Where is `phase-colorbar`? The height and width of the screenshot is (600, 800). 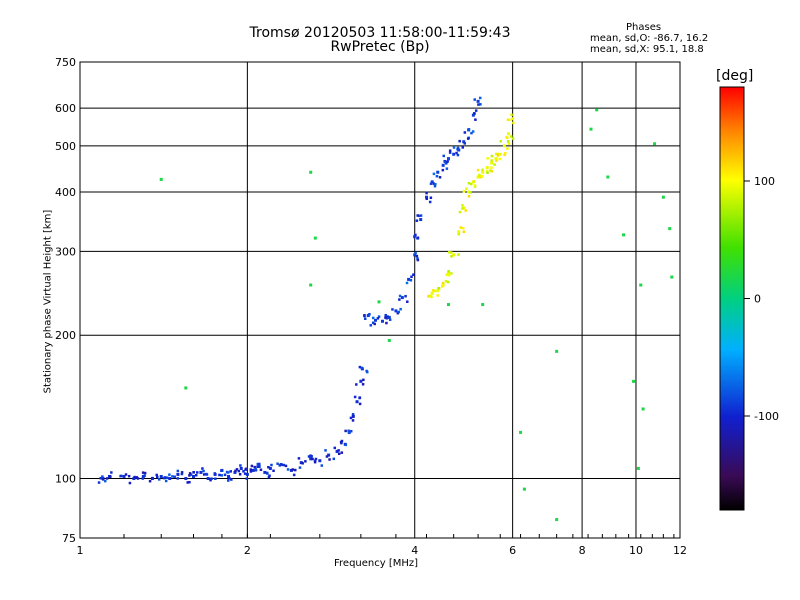
phase-colorbar is located at coordinates (732, 298).